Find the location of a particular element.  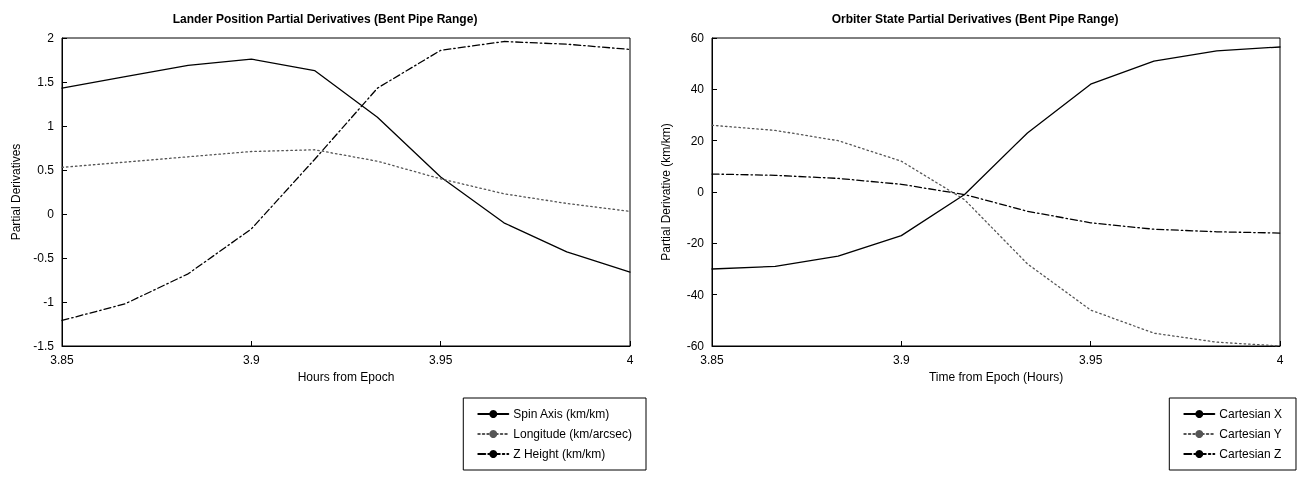

y-tick-label: 1 is located at coordinates (51, 126).